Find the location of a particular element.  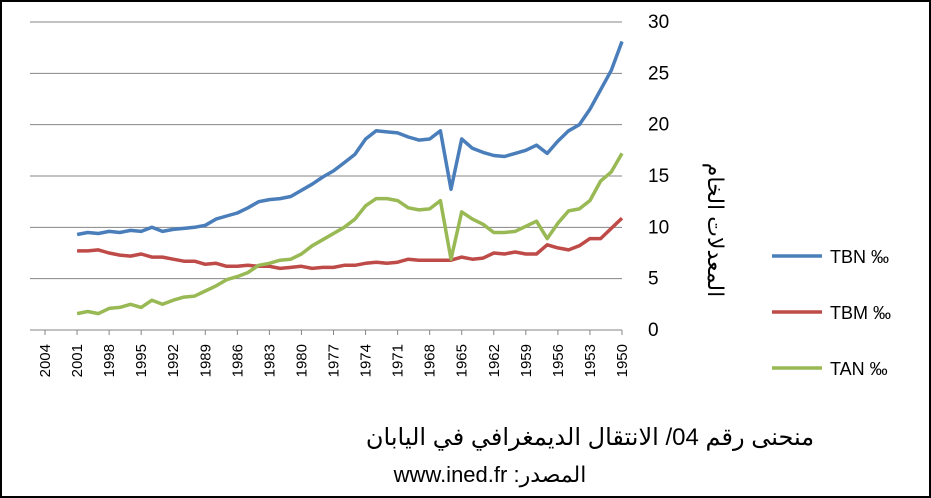

x-tick-label: 2004 is located at coordinates (45, 360).